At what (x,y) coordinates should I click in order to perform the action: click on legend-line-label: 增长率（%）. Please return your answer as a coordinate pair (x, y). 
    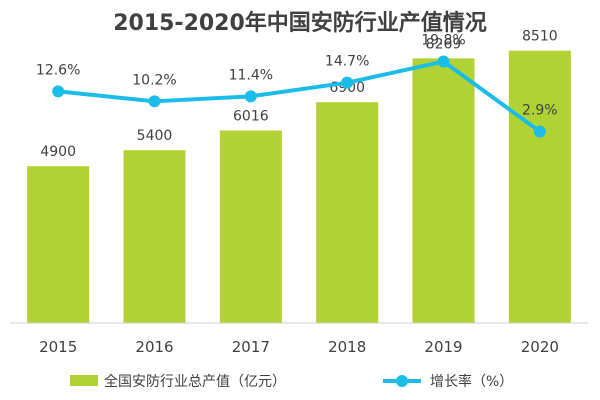
    Looking at the image, I should click on (471, 381).